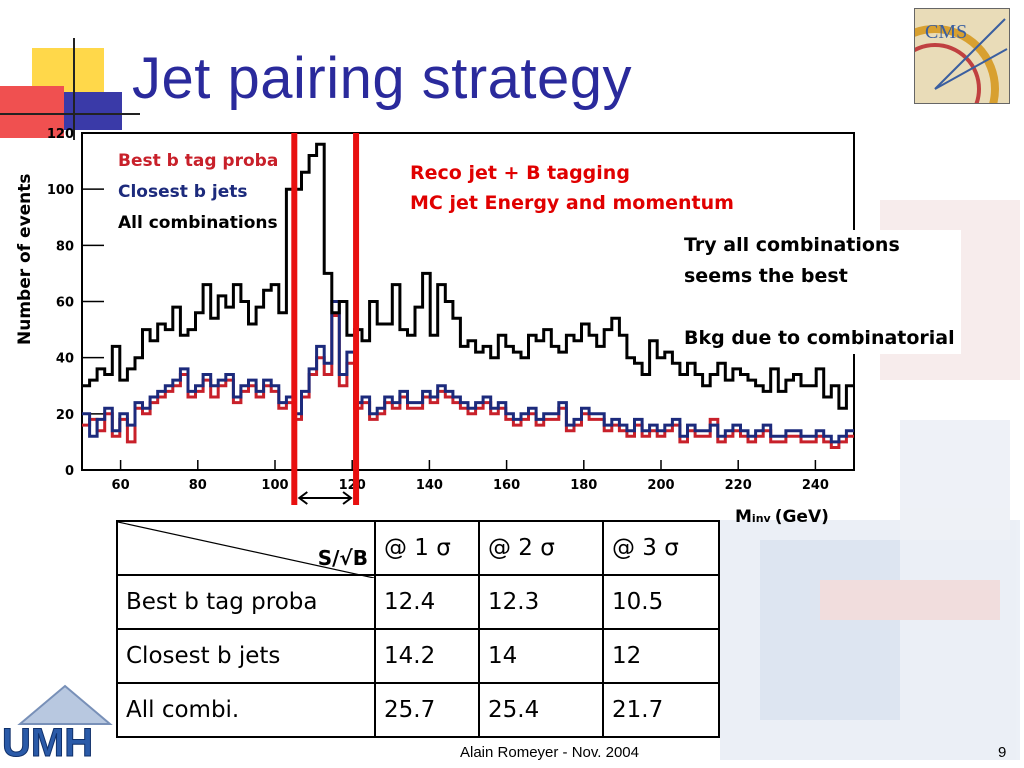  What do you see at coordinates (382, 78) in the screenshot?
I see `slide-title: Jet pairing strategy` at bounding box center [382, 78].